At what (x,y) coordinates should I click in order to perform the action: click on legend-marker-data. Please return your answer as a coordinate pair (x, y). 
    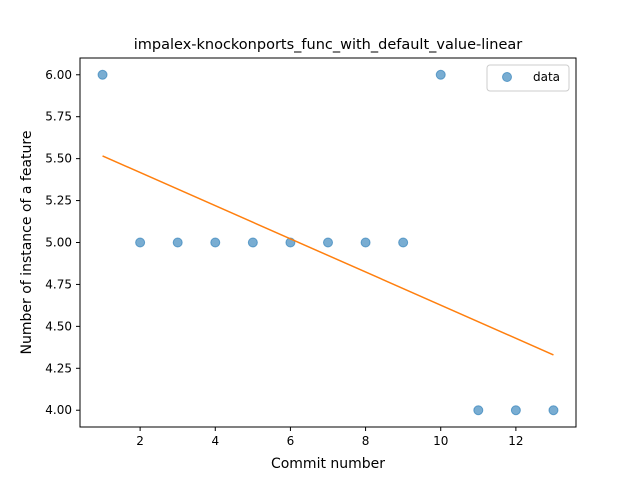
    Looking at the image, I should click on (507, 77).